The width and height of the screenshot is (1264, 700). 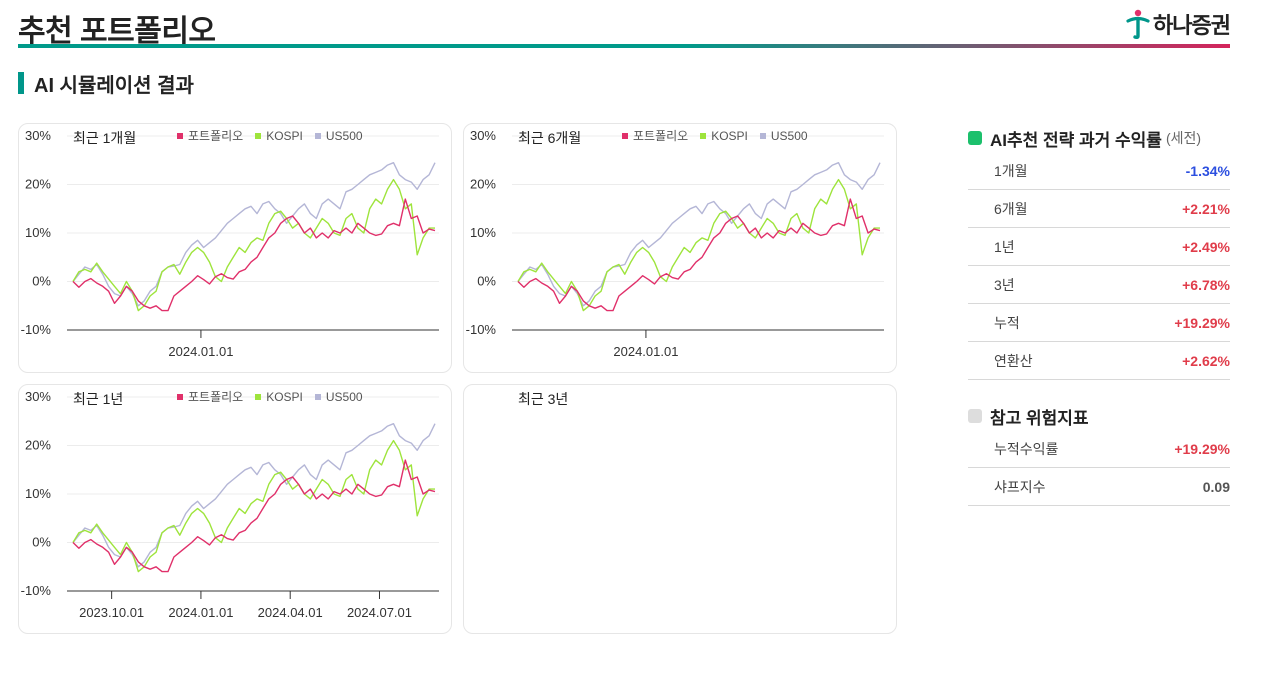 I want to click on risk-panel: 참고 위험지표 누적수익률 +19.29% 샤프지수 0.09, so click(x=1099, y=454).